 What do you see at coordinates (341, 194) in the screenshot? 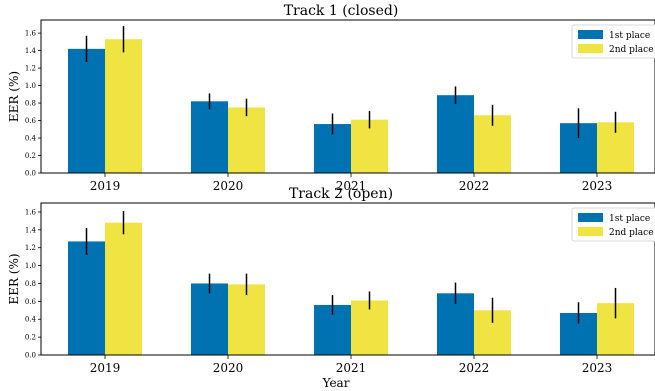
I see `chart-title: Track 2 (open)` at bounding box center [341, 194].